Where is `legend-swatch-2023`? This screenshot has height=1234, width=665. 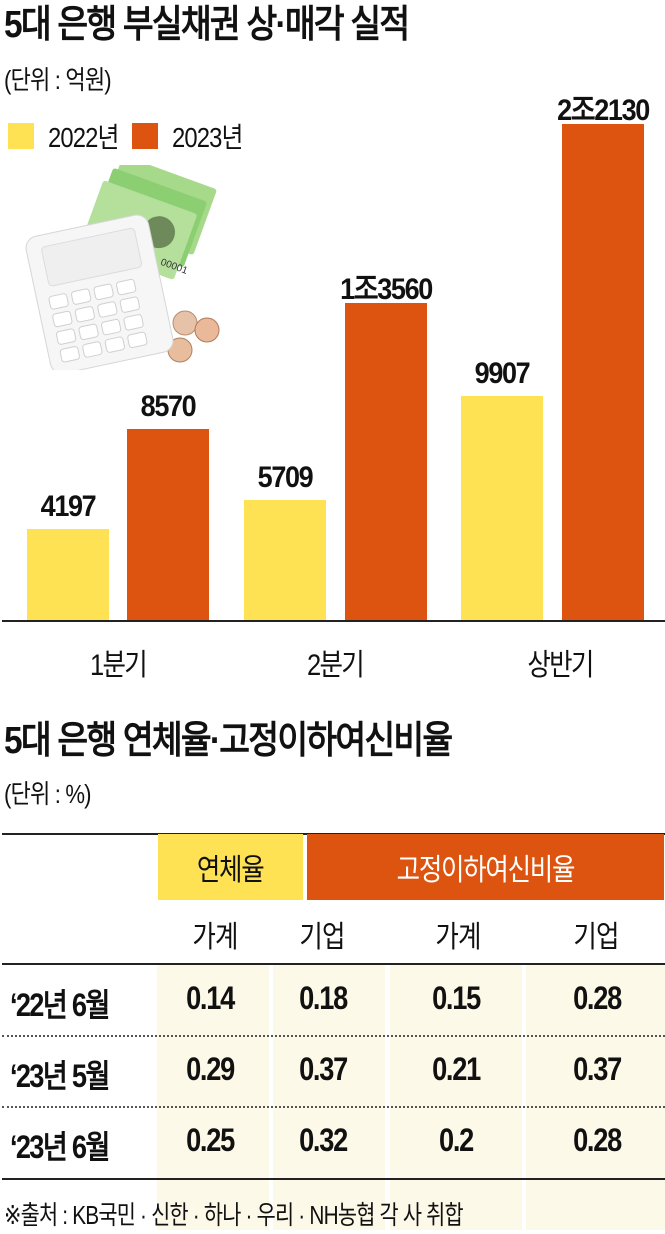
legend-swatch-2023 is located at coordinates (145, 136).